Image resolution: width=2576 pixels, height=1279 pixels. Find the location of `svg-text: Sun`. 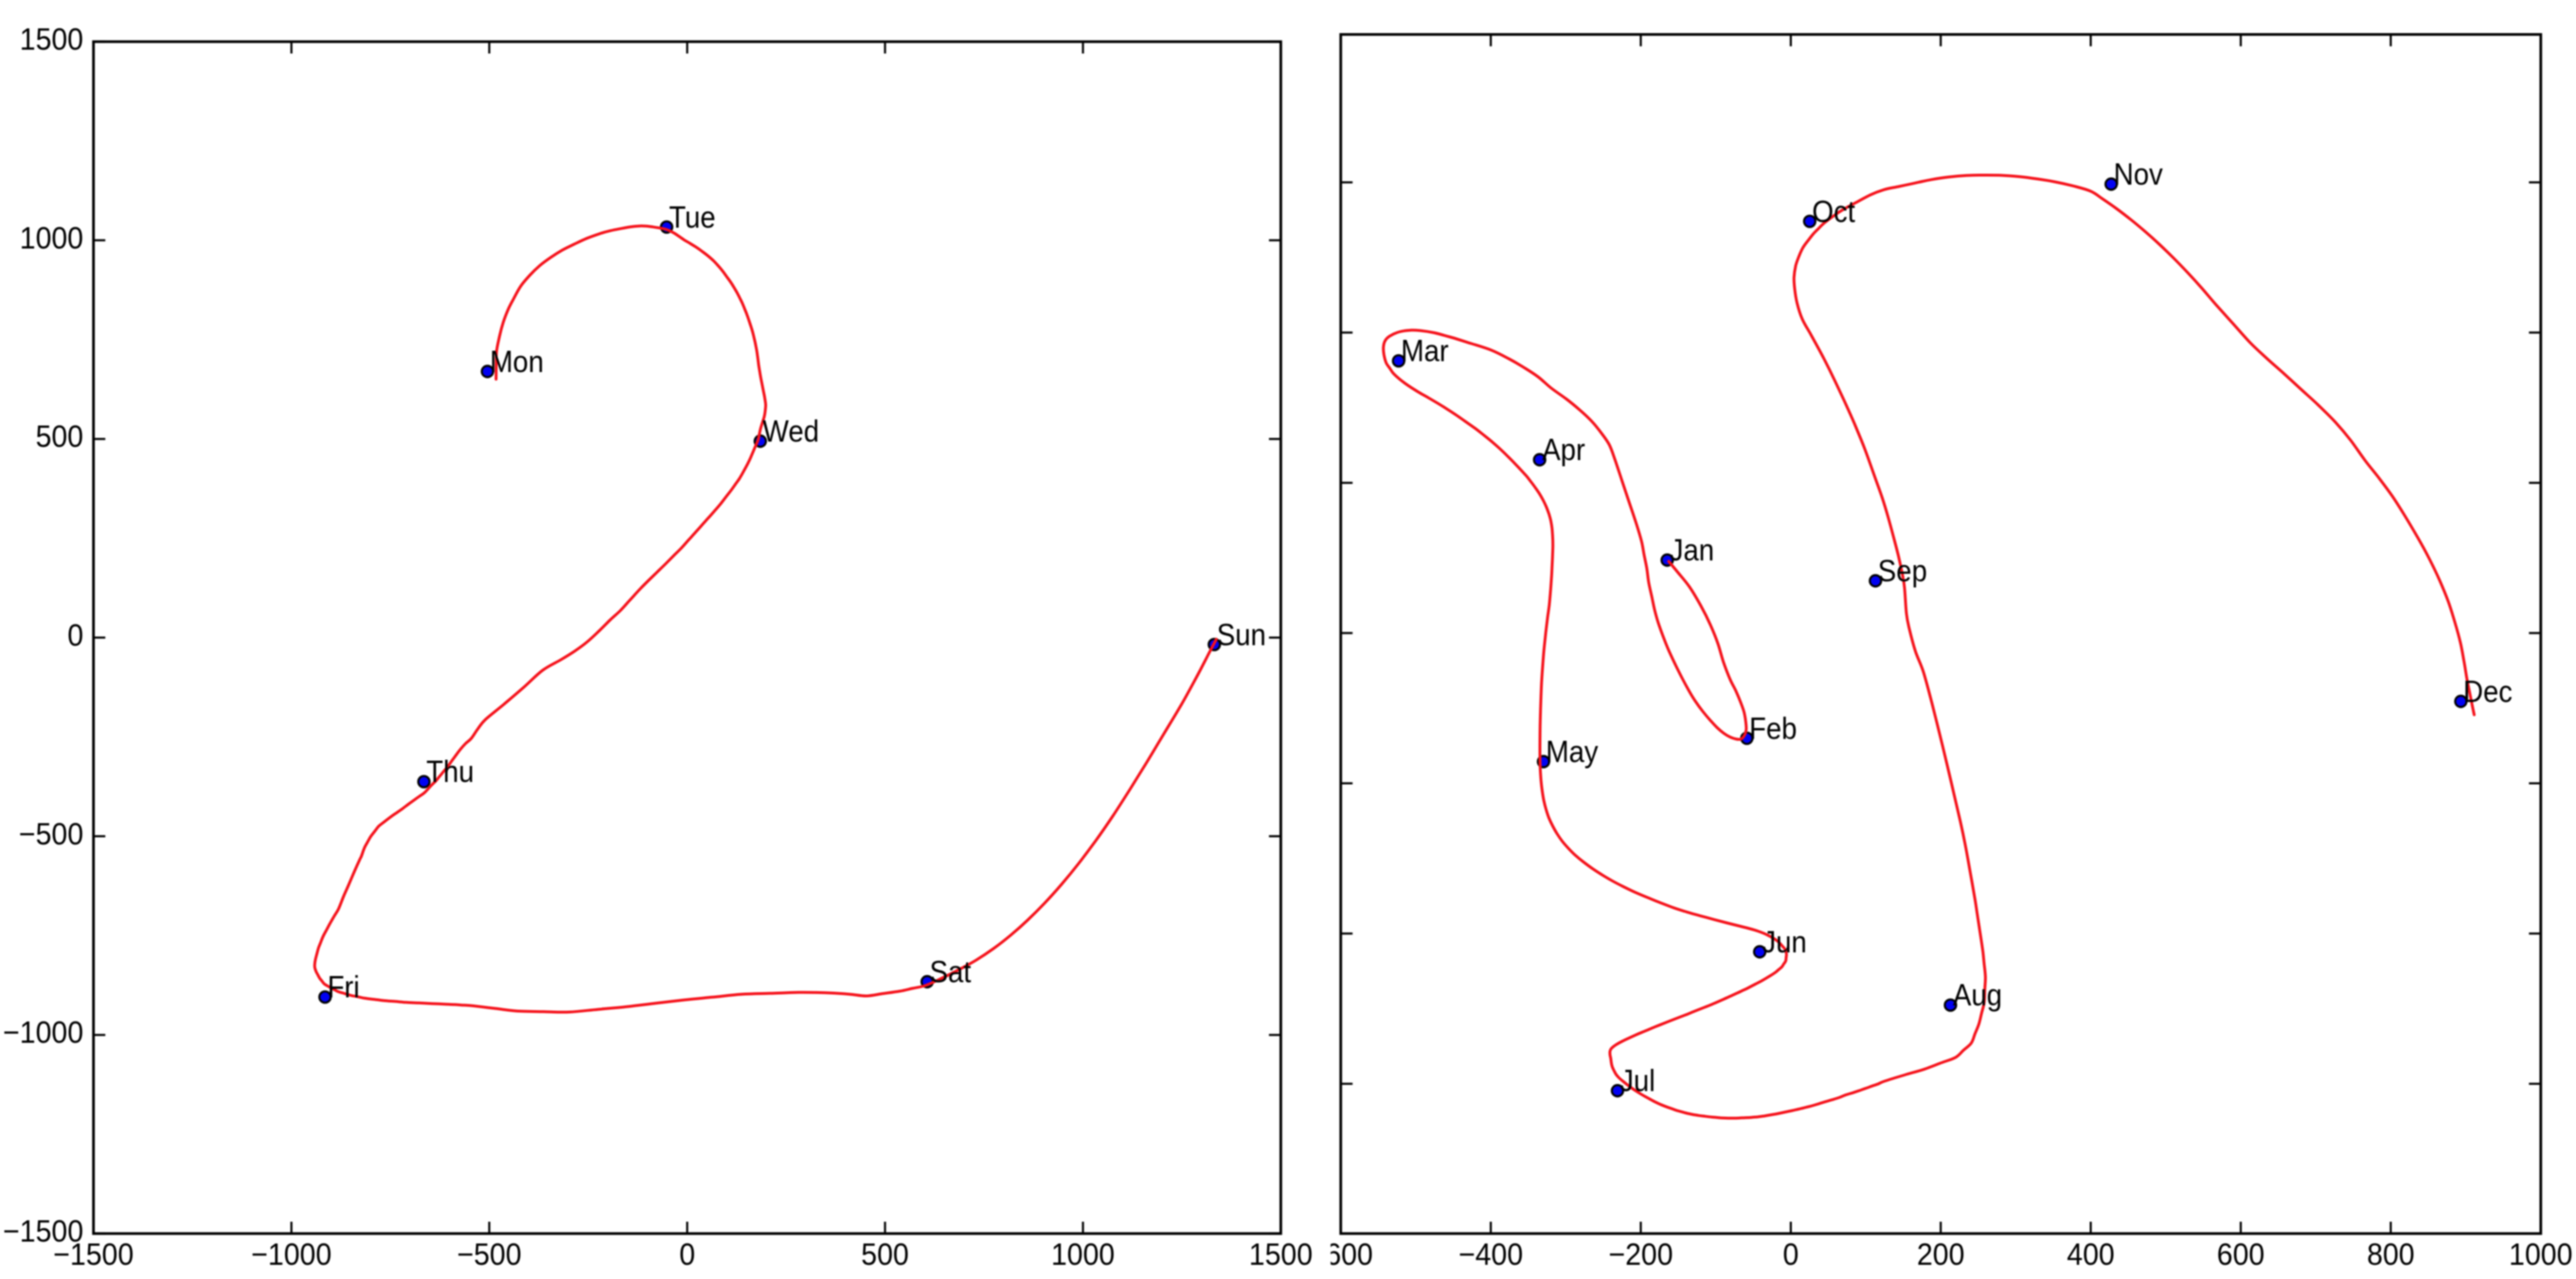

svg-text: Sun is located at coordinates (1241, 634).